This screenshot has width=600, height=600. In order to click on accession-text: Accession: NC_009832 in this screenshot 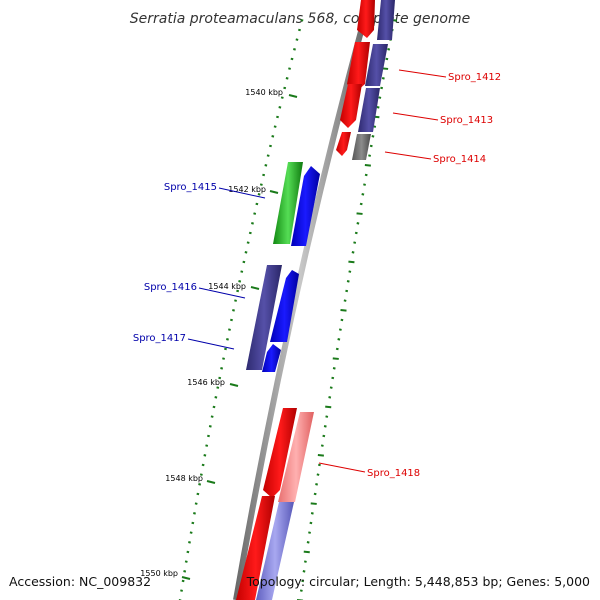, I will do `click(80, 581)`.